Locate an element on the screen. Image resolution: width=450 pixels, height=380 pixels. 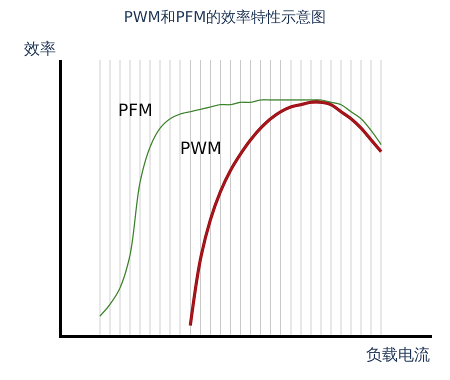
series-label: PWM is located at coordinates (201, 149).